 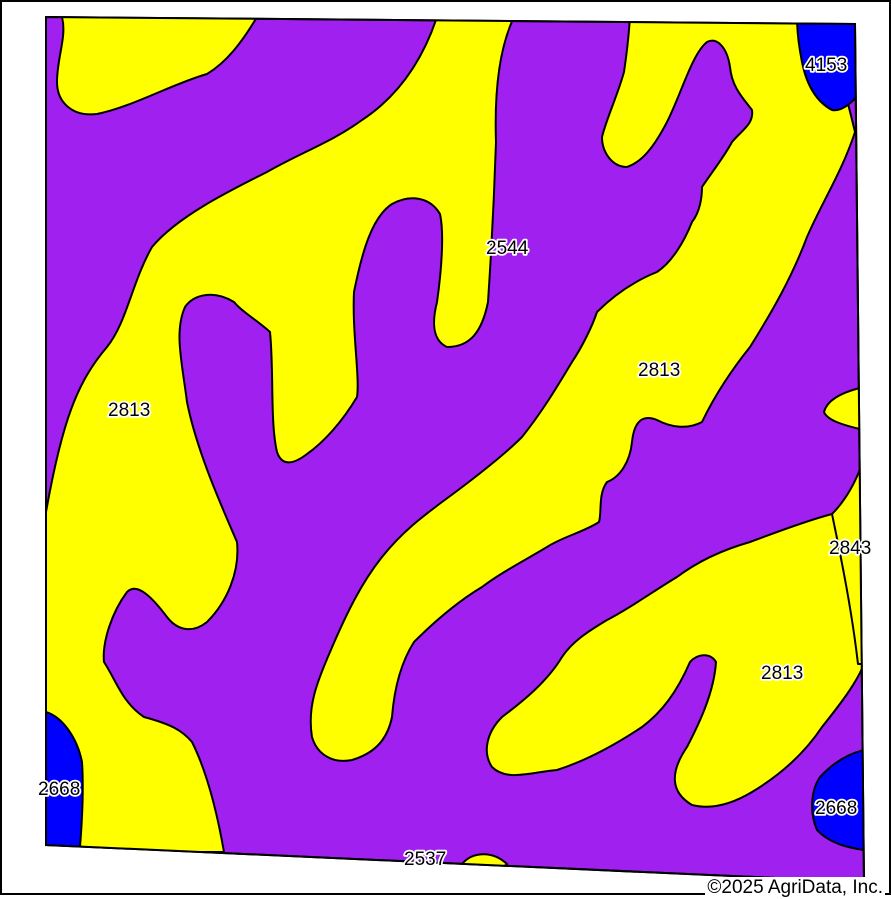 What do you see at coordinates (507, 248) in the screenshot?
I see `label-2544: 2544` at bounding box center [507, 248].